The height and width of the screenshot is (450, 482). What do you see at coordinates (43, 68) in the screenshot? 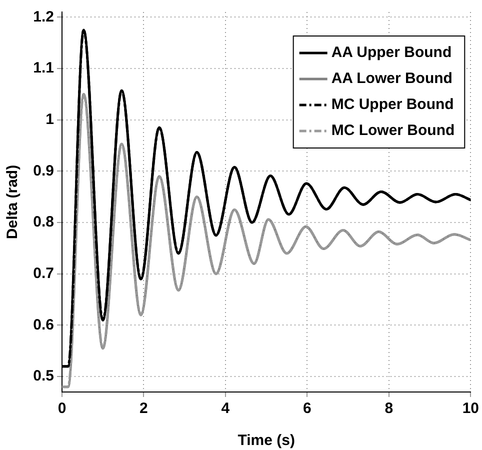
I see `y-tick-label: 1.1` at bounding box center [43, 68].